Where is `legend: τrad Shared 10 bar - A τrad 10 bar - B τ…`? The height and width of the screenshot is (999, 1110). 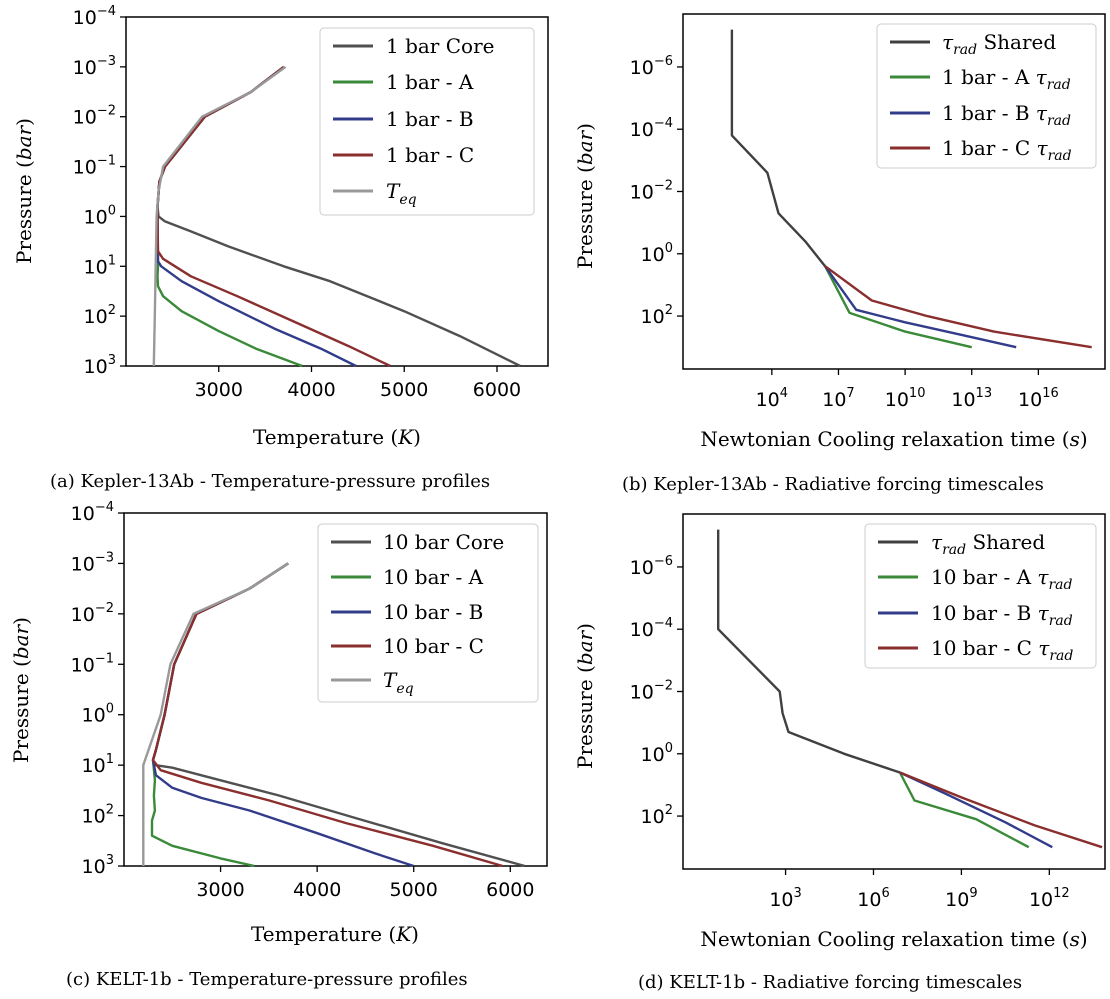
legend: τrad Shared 10 bar - A τrad 10 bar - B τ… is located at coordinates (980, 596).